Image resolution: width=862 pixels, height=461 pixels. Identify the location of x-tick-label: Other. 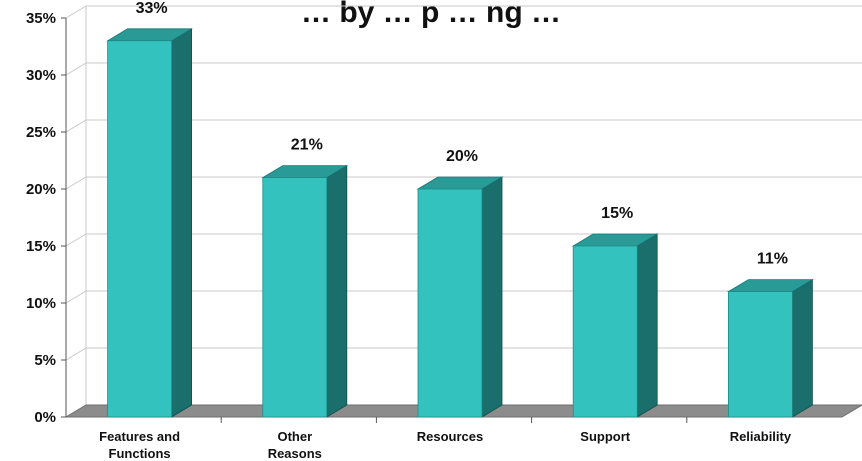
(294, 436).